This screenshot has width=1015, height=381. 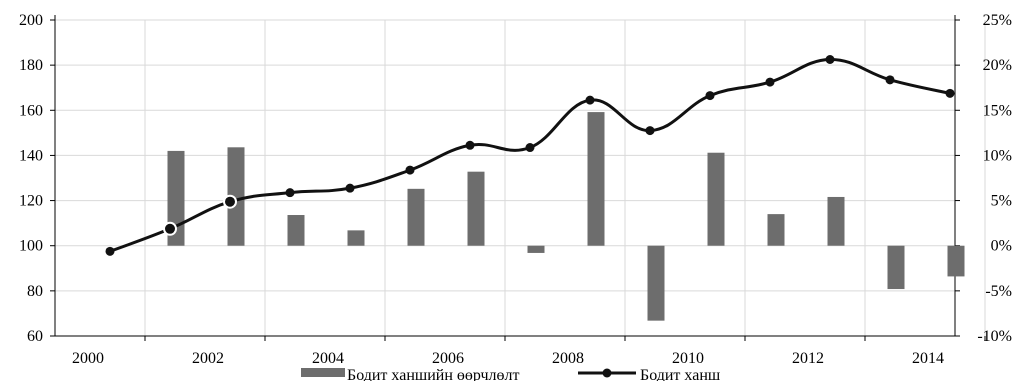 I want to click on right-tick-label: 5%, so click(x=1001, y=201).